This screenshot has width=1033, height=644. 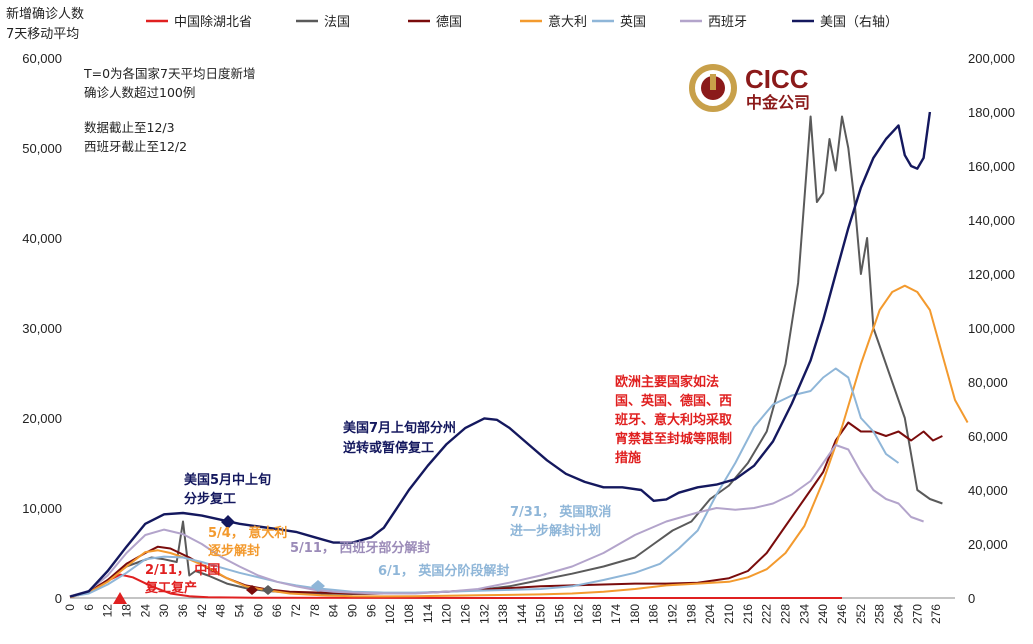 I want to click on x-tick-label: 180, so click(x=635, y=614).